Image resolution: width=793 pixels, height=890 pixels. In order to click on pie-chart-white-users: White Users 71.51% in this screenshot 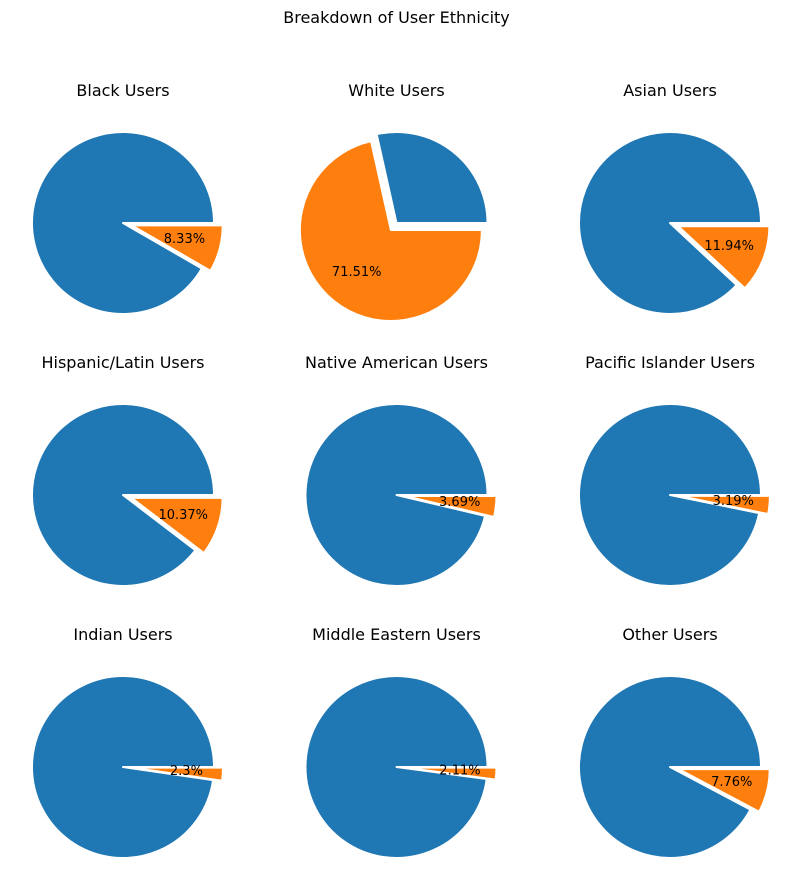, I will do `click(393, 202)`.